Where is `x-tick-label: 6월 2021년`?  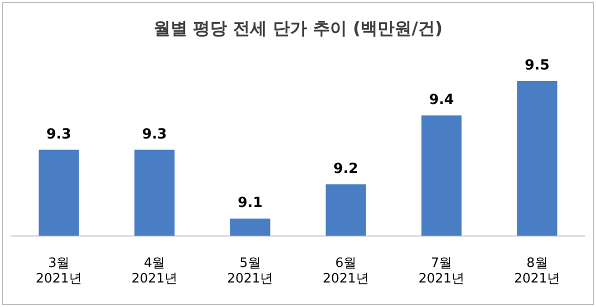
x-tick-label: 6월 2021년 is located at coordinates (345, 271).